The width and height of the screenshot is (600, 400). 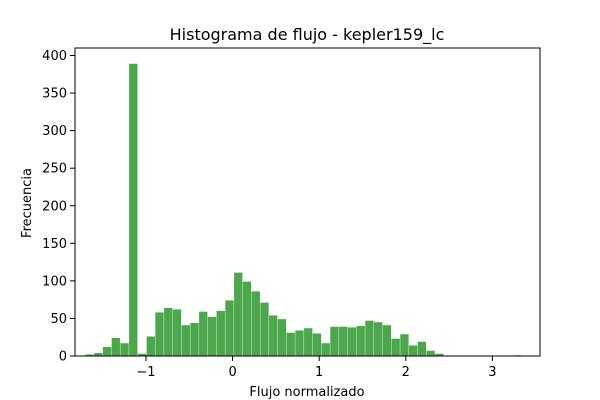 I want to click on y-tick-label: 400, so click(x=54, y=56).